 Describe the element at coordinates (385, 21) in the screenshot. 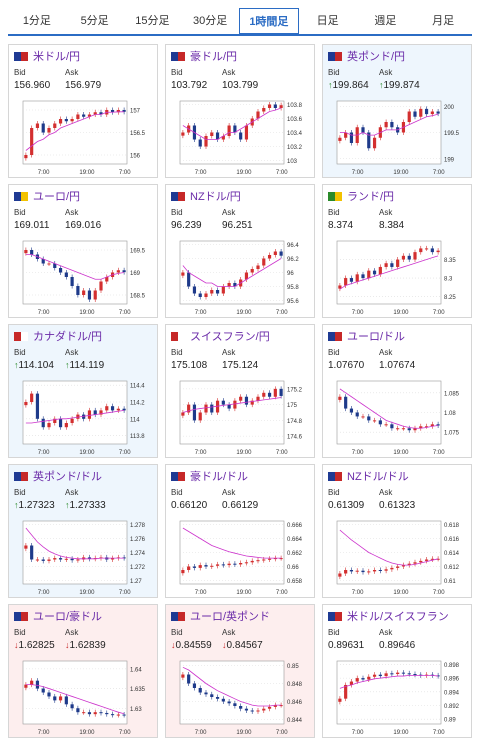

I see `tab-6: 週足` at that location.